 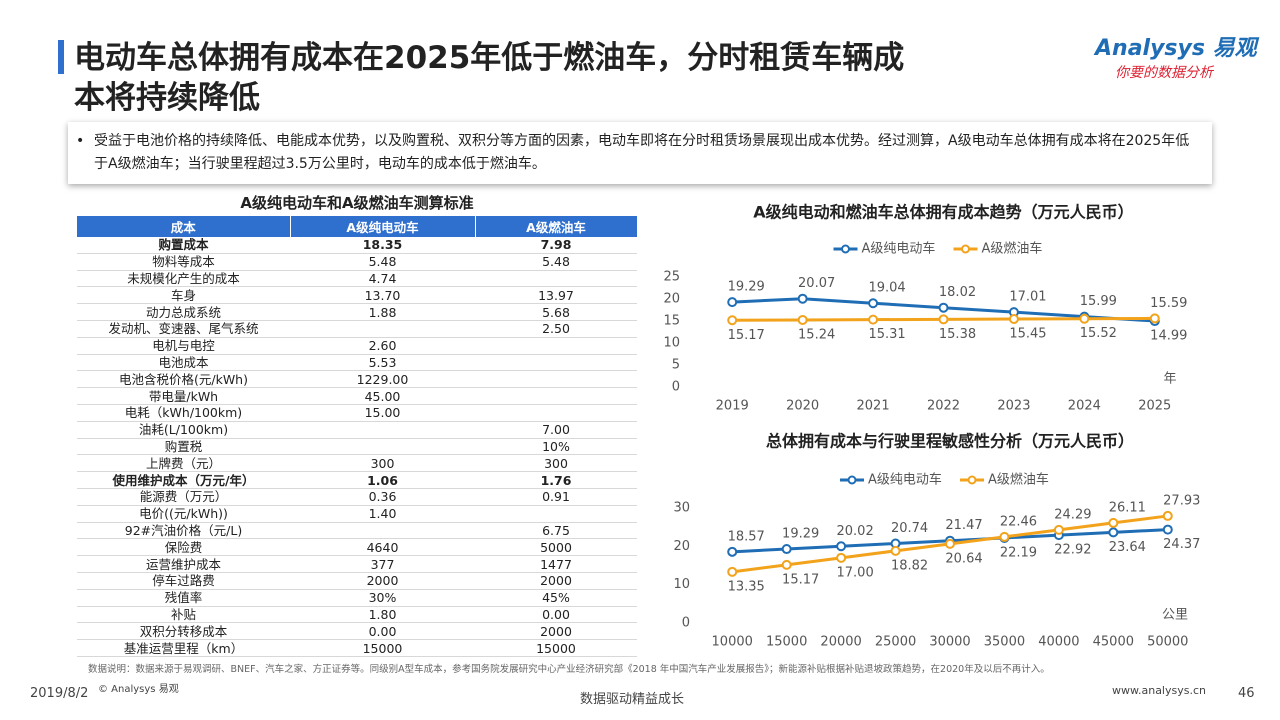 What do you see at coordinates (957, 292) in the screenshot?
I see `data-label: 18.02` at bounding box center [957, 292].